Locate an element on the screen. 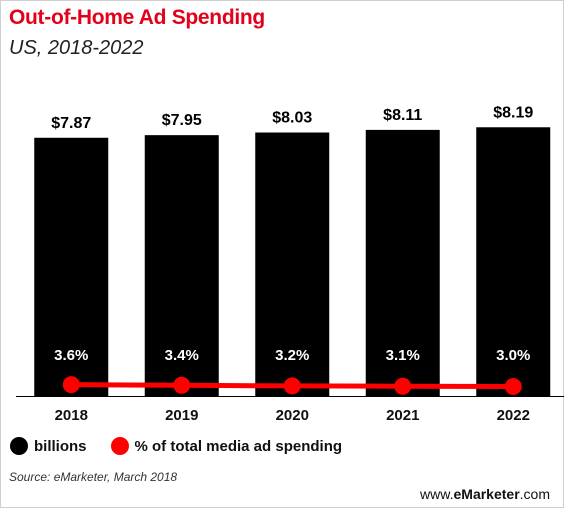 The image size is (564, 508). percent-point-2020 is located at coordinates (292, 386).